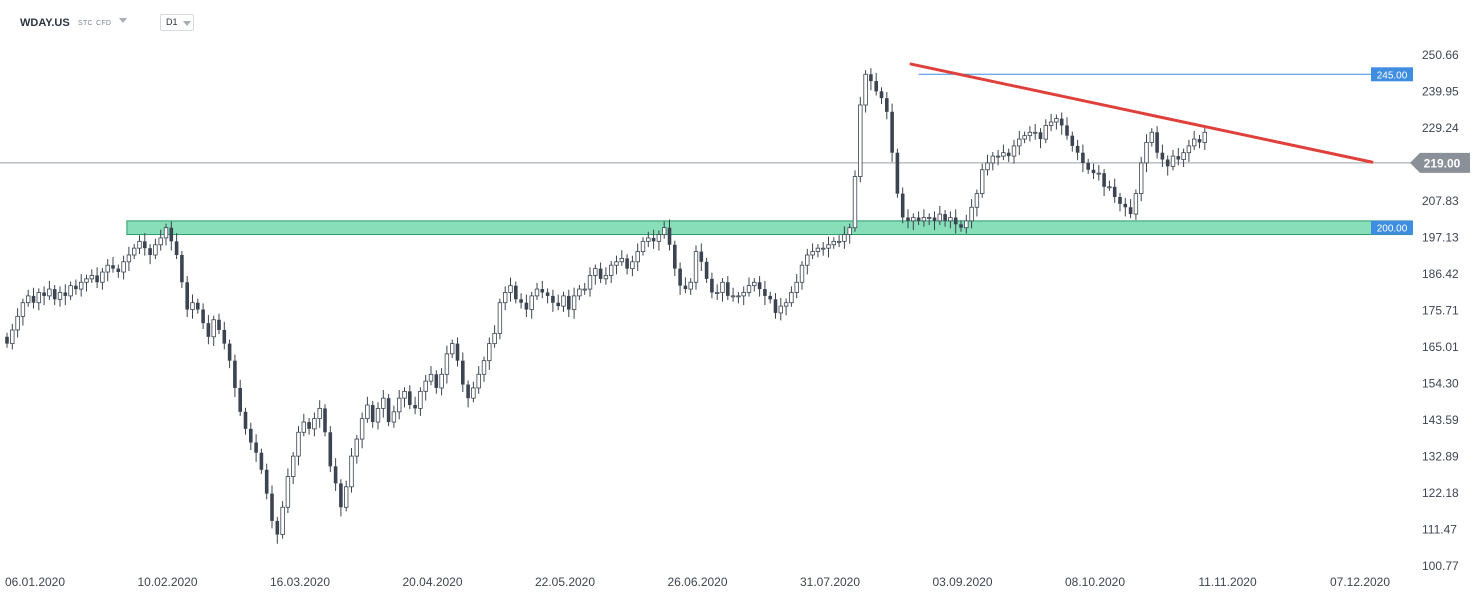 The image size is (1482, 598). Describe the element at coordinates (177, 22) in the screenshot. I see `timeframe-select: D1` at that location.